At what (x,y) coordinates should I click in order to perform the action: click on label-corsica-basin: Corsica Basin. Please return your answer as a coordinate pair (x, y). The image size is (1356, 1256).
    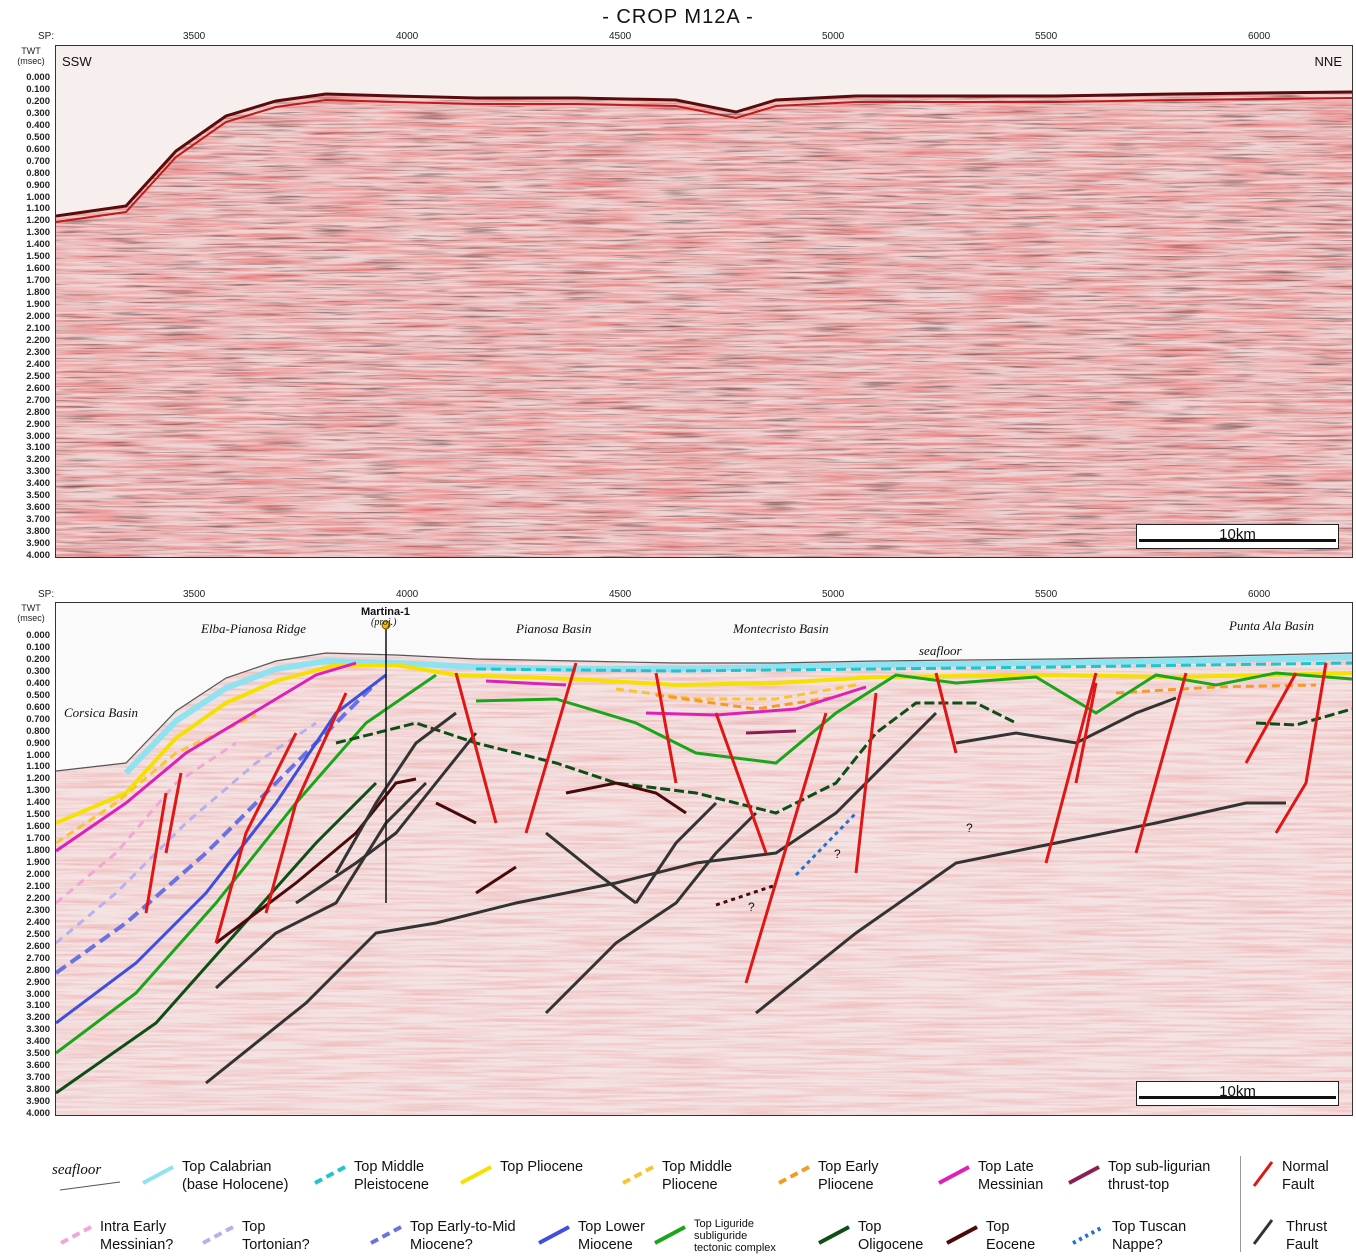
    Looking at the image, I should click on (101, 712).